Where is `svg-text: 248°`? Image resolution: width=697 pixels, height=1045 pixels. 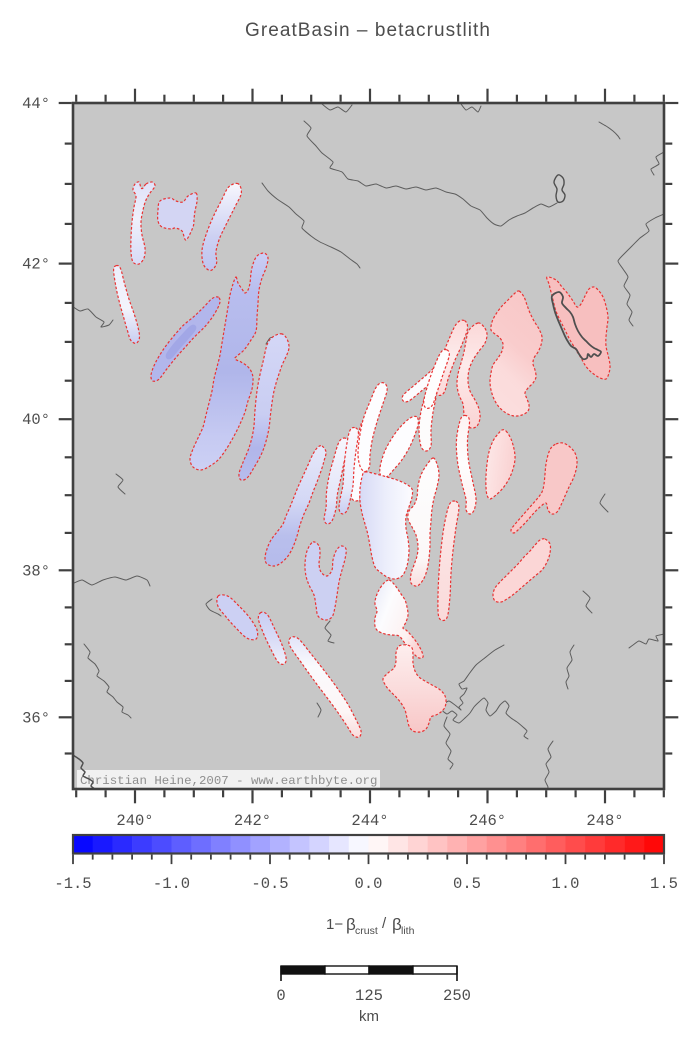 svg-text: 248° is located at coordinates (604, 821).